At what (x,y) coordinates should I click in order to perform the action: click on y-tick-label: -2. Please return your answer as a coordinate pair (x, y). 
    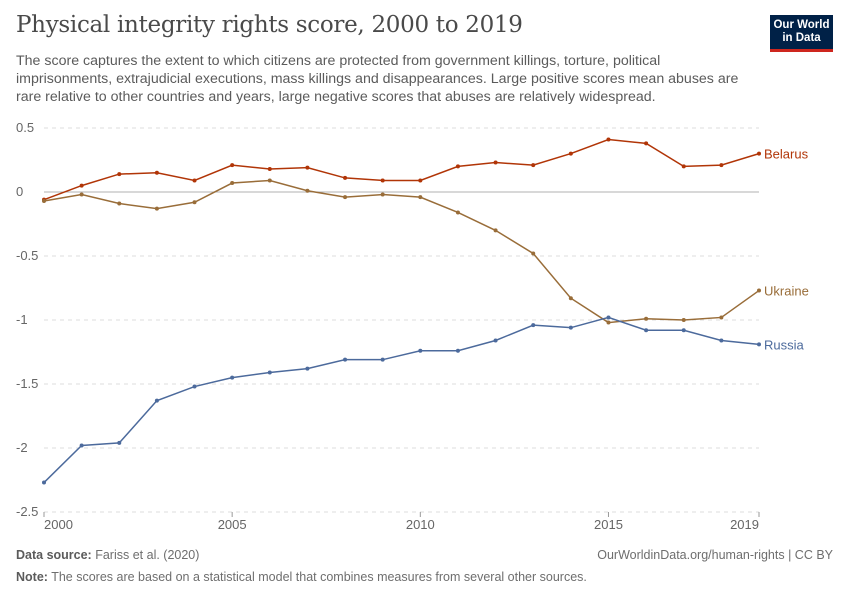
    Looking at the image, I should click on (22, 447).